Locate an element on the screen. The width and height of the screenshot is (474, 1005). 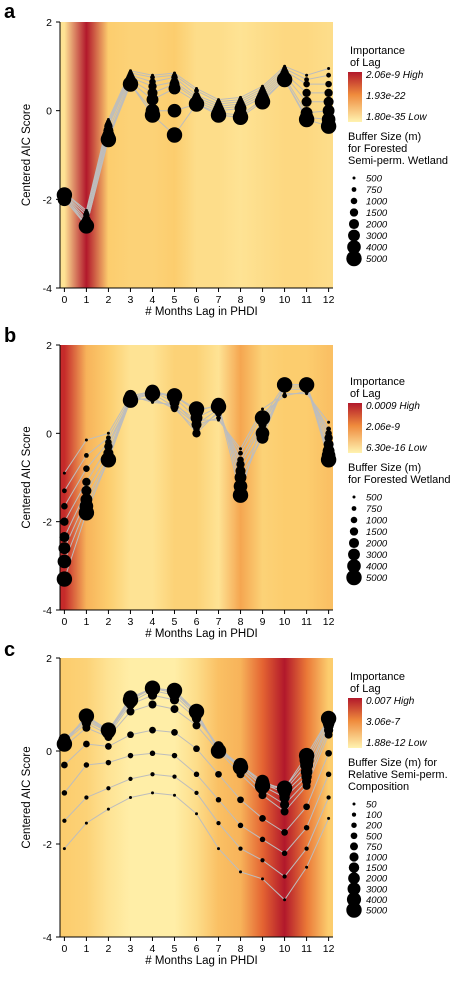
y-tick-label: 2 is located at coordinates (49, 659).